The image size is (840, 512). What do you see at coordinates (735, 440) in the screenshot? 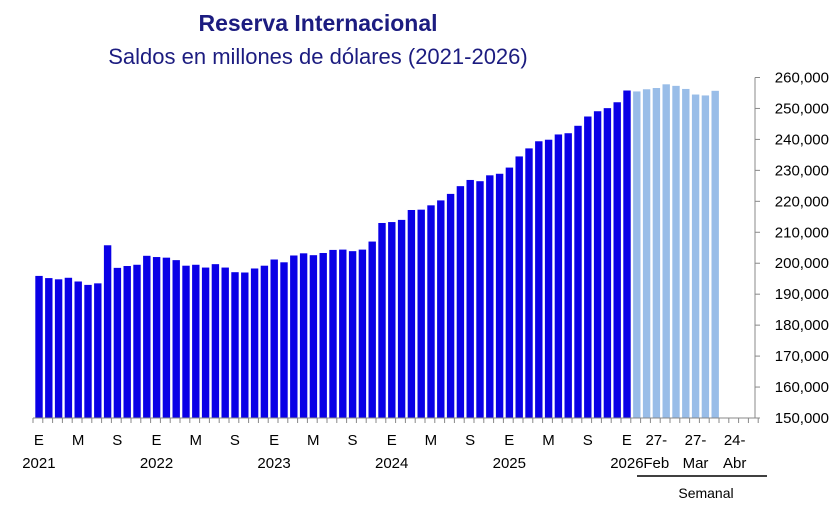
I see `x-tick-label: 24-` at bounding box center [735, 440].